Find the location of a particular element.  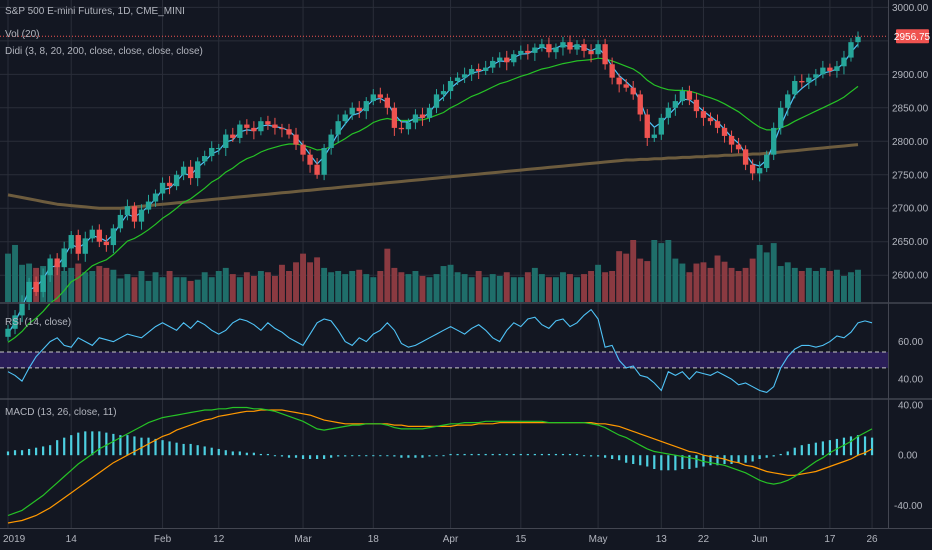

legend-volume: Vol (20) is located at coordinates (22, 34).